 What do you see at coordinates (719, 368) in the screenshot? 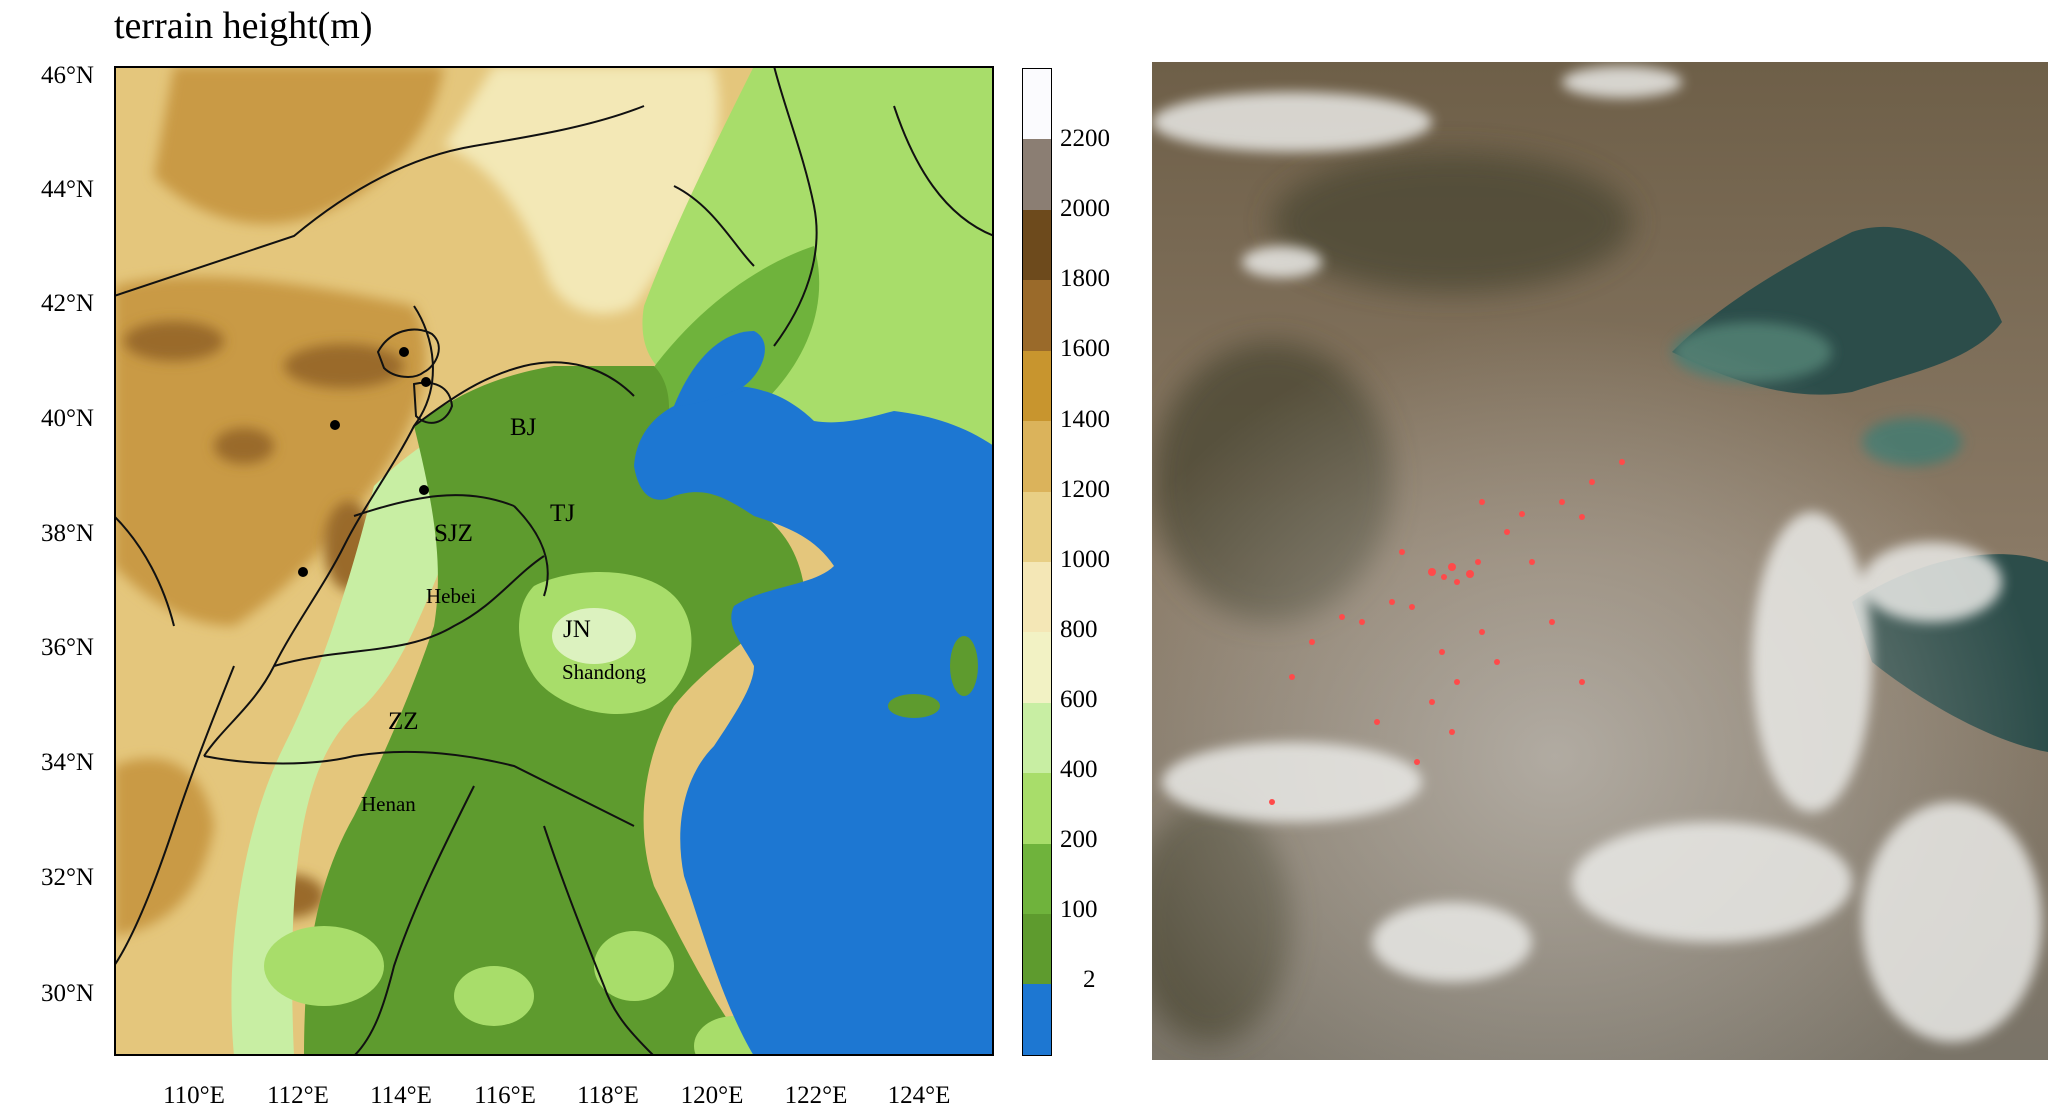
I see `bohai-sea` at bounding box center [719, 368].